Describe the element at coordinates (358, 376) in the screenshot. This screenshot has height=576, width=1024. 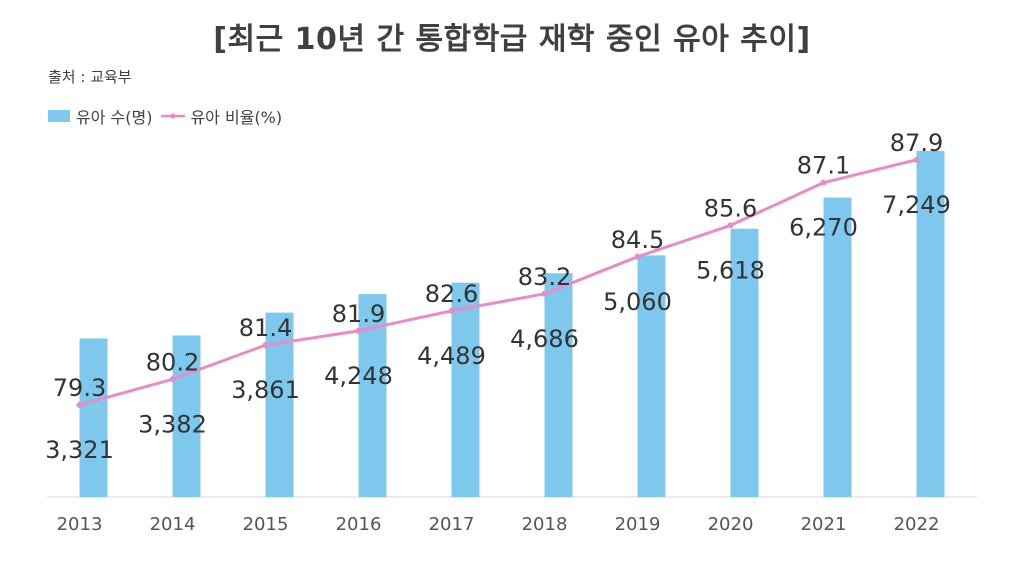
I see `bar-value-label-2016: 4,248` at that location.